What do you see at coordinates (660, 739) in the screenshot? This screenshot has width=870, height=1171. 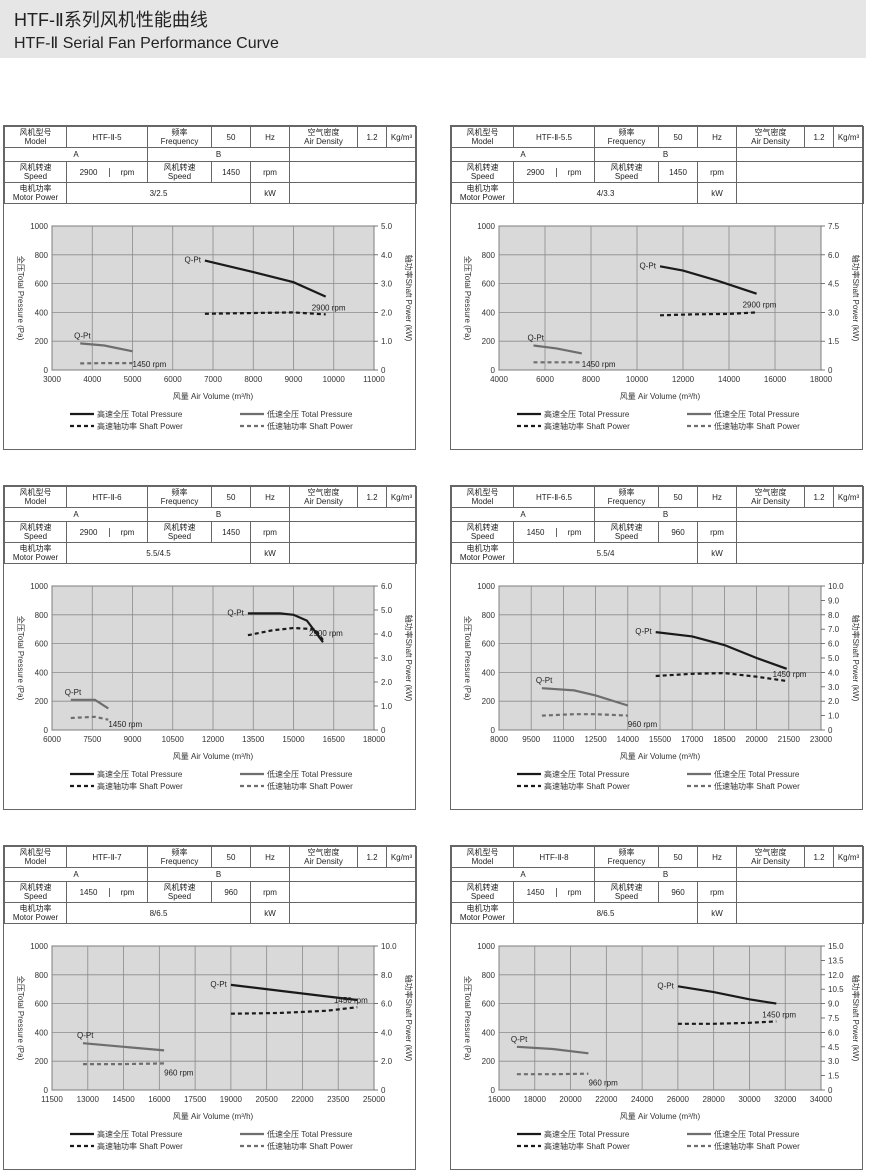 I see `x-tick-label: 15500` at bounding box center [660, 739].